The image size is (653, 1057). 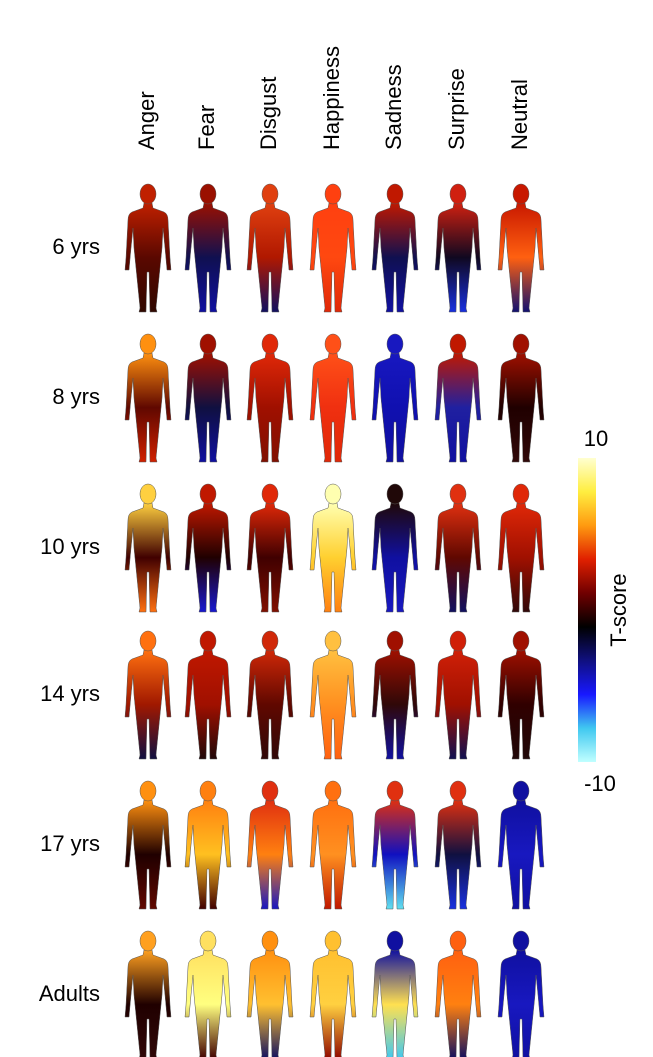 I want to click on column-label: Anger, so click(x=146, y=120).